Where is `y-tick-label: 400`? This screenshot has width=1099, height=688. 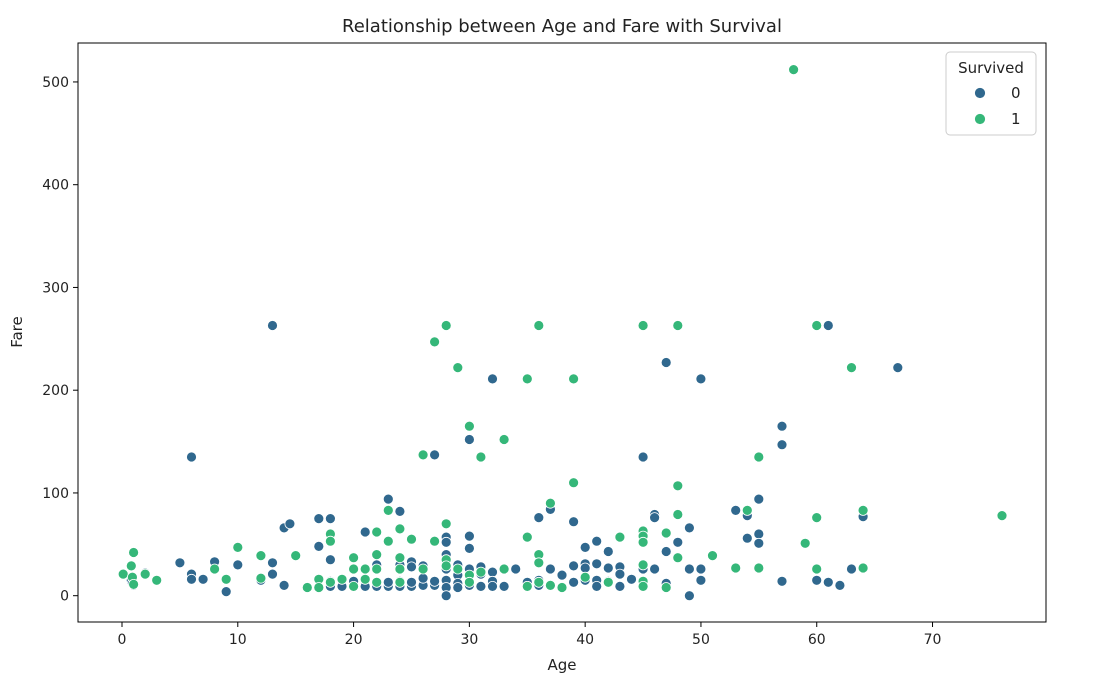
y-tick-label: 400 is located at coordinates (55, 186).